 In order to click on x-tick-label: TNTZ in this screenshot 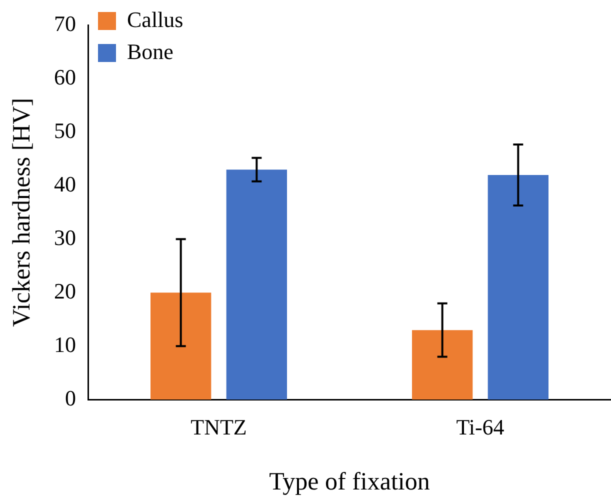, I will do `click(218, 427)`.